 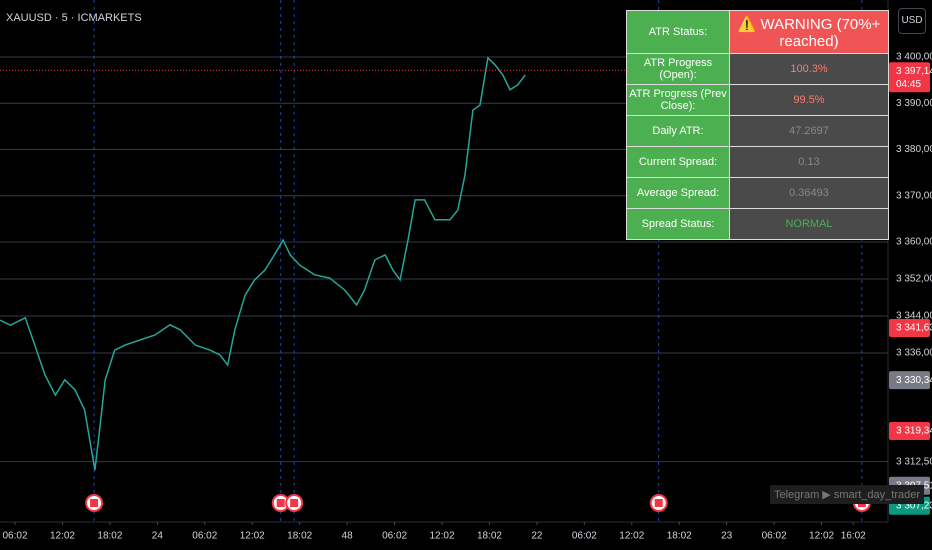 What do you see at coordinates (809, 100) in the screenshot?
I see `table-value: 99.5%` at bounding box center [809, 100].